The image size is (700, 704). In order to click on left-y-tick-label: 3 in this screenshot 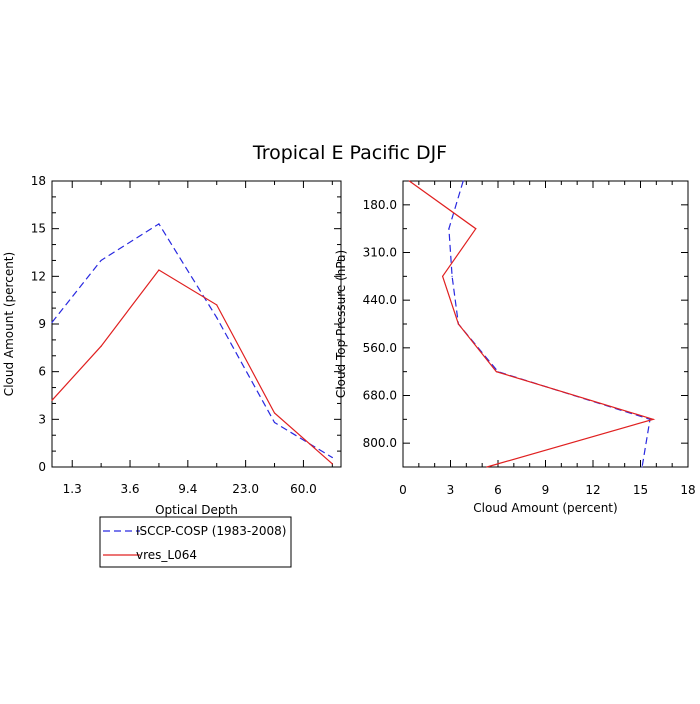, I will do `click(42, 419)`.